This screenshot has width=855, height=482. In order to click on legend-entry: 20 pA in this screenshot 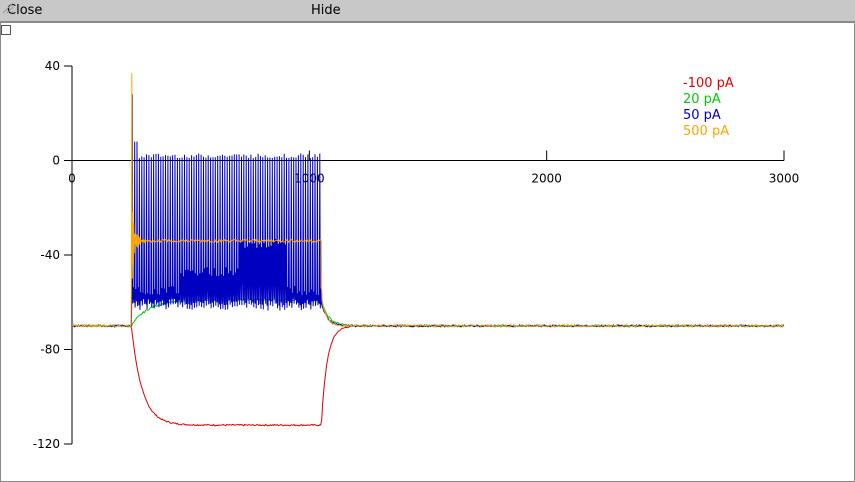, I will do `click(702, 99)`.